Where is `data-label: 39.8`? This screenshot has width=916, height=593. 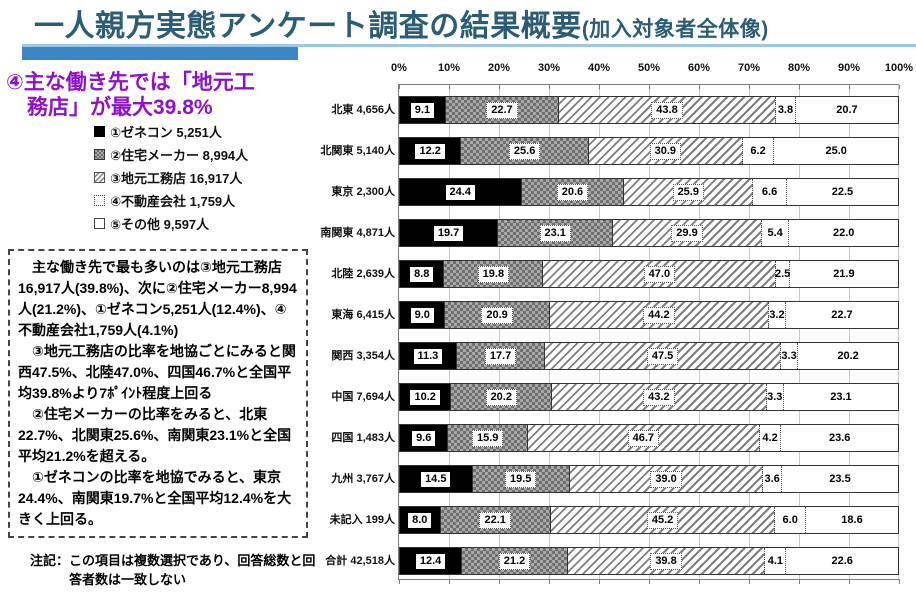
data-label: 39.8 is located at coordinates (666, 561).